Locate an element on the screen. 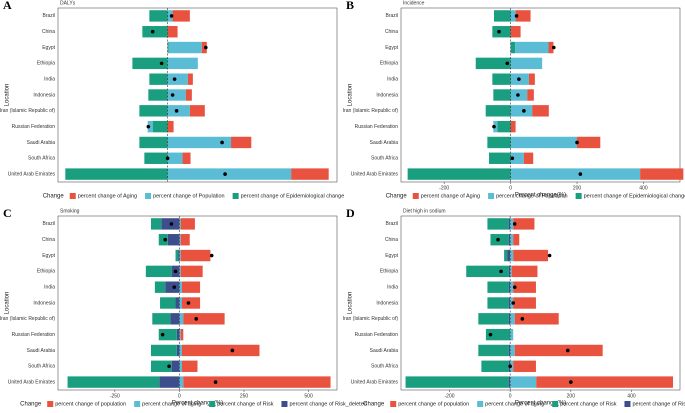 This screenshot has width=685, height=413. x-tick-label: 250 is located at coordinates (244, 396).